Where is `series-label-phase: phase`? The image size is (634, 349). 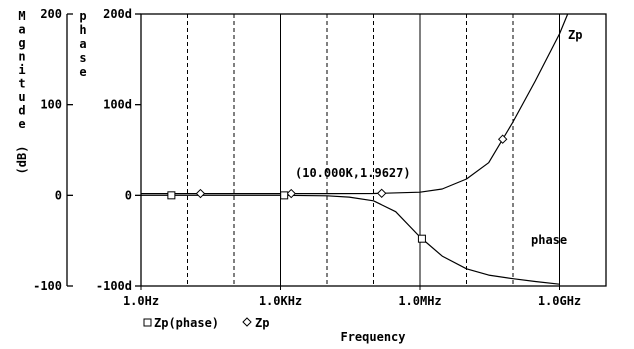
series-label-phase: phase is located at coordinates (549, 240).